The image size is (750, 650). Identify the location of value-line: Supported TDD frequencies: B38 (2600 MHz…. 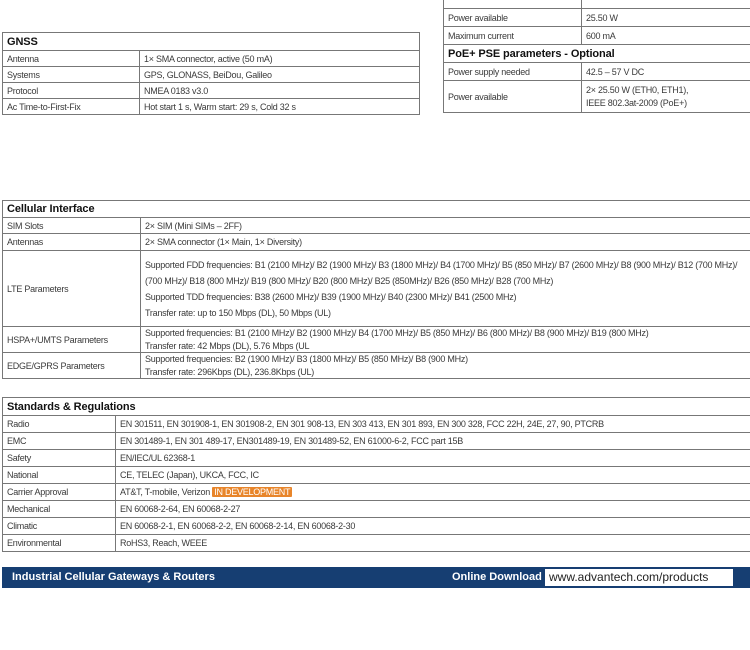
(331, 296).